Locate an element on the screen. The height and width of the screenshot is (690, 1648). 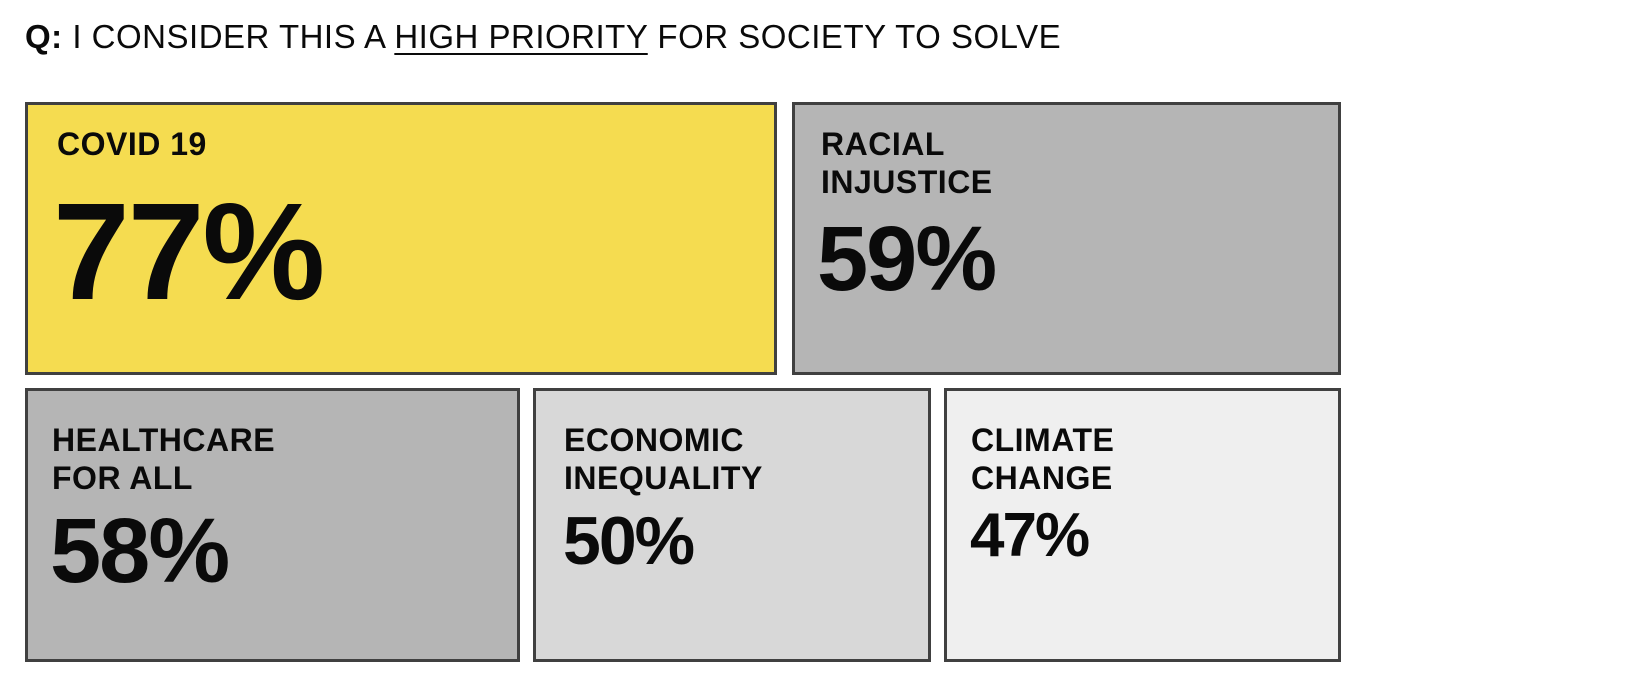
question-emphasis: HIGH PRIORITY is located at coordinates (521, 36).